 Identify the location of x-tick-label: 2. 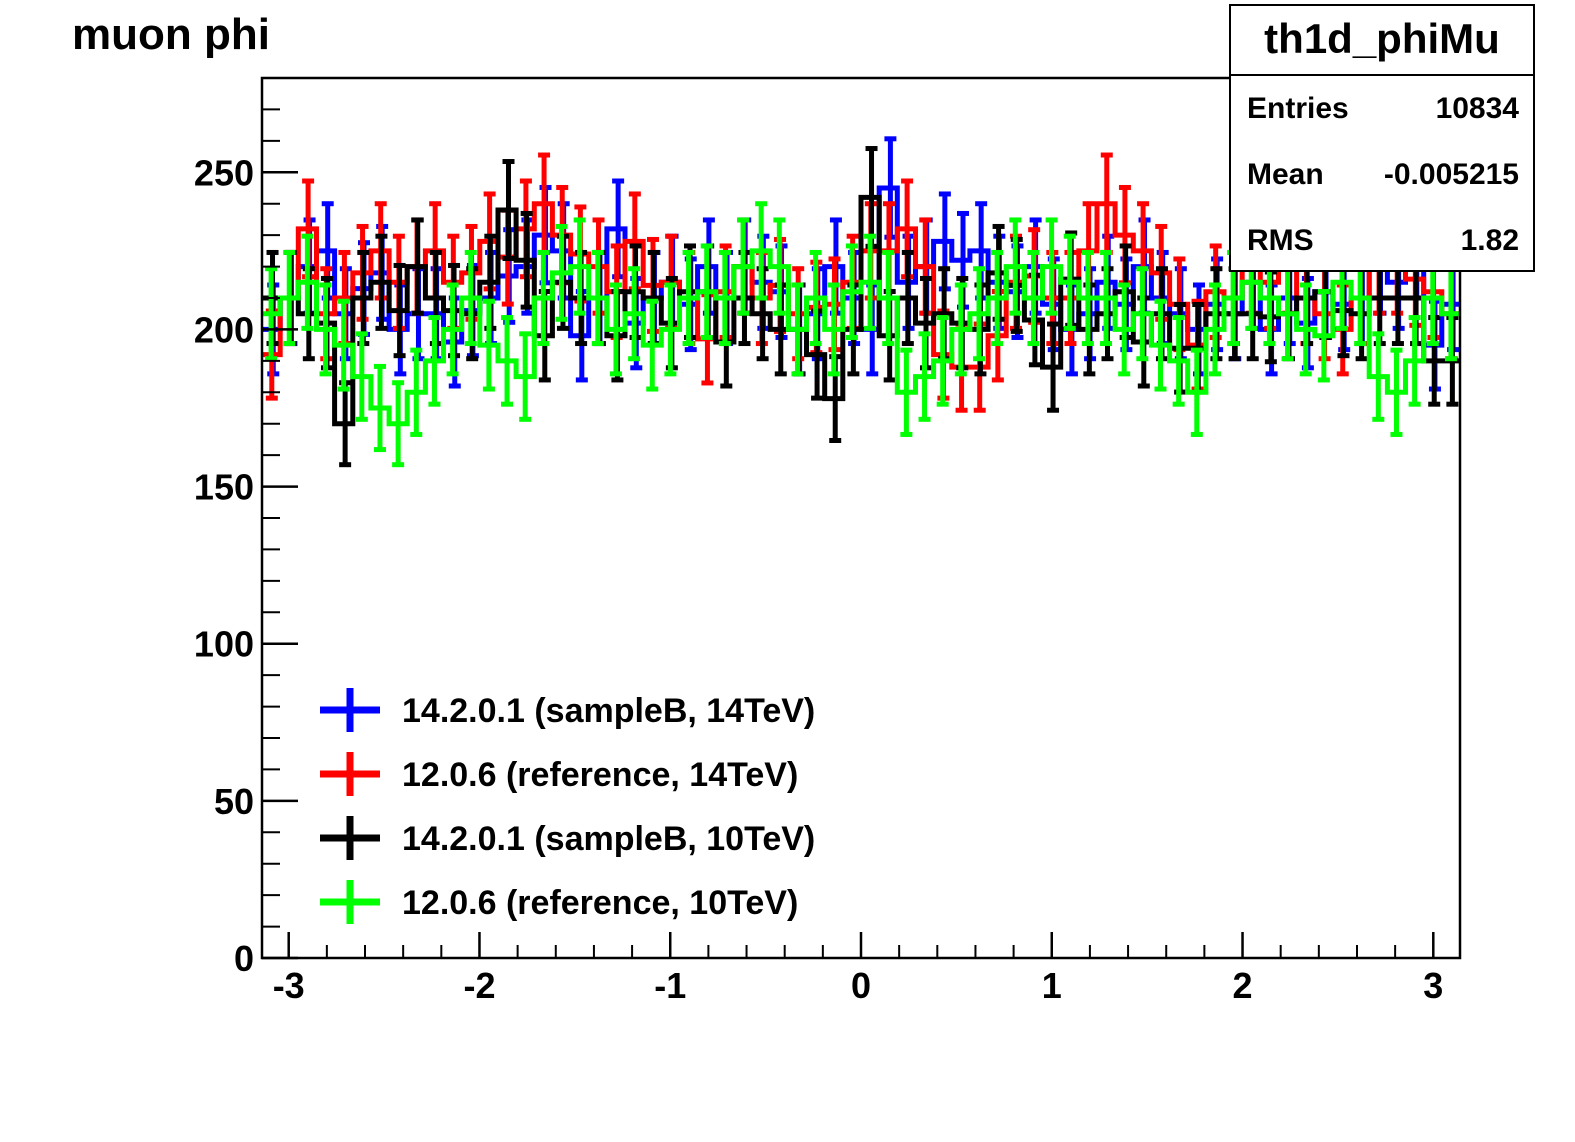
(1243, 985).